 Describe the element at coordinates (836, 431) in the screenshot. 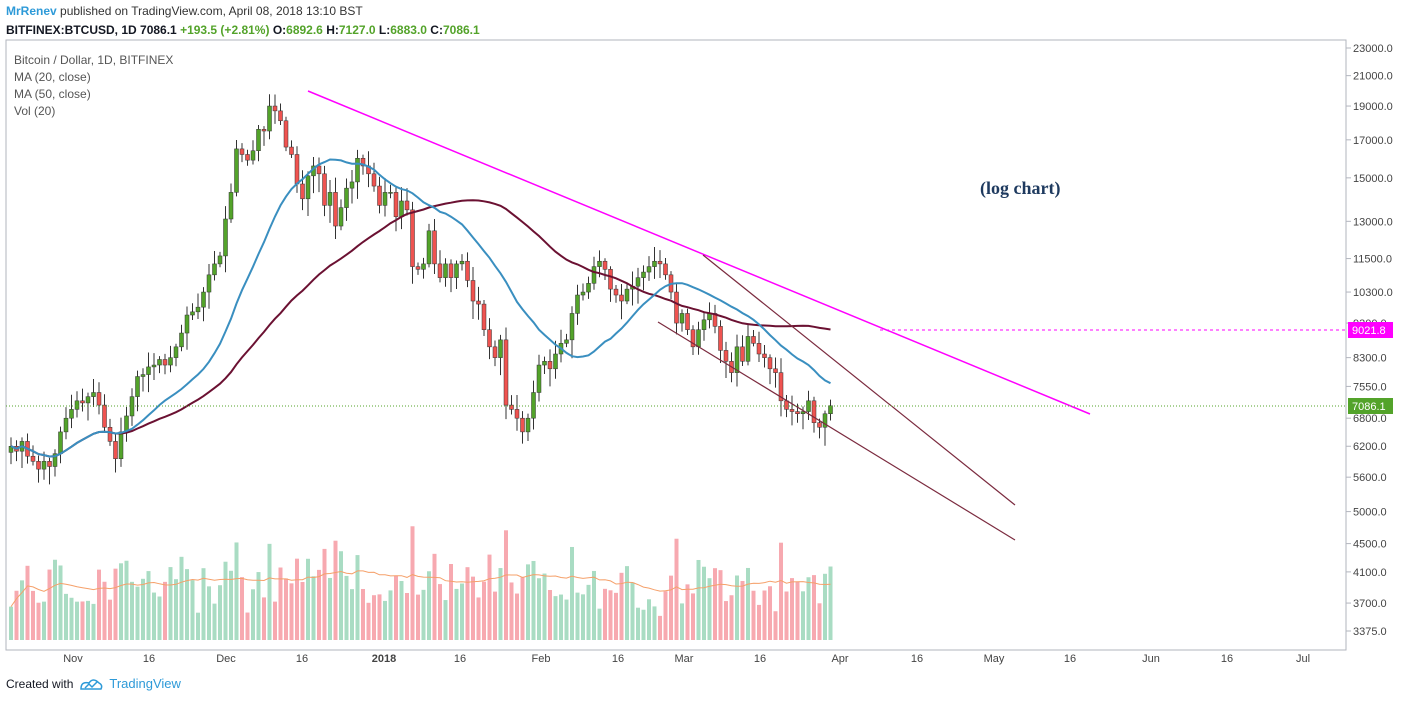

I see `channel-lower-line` at that location.